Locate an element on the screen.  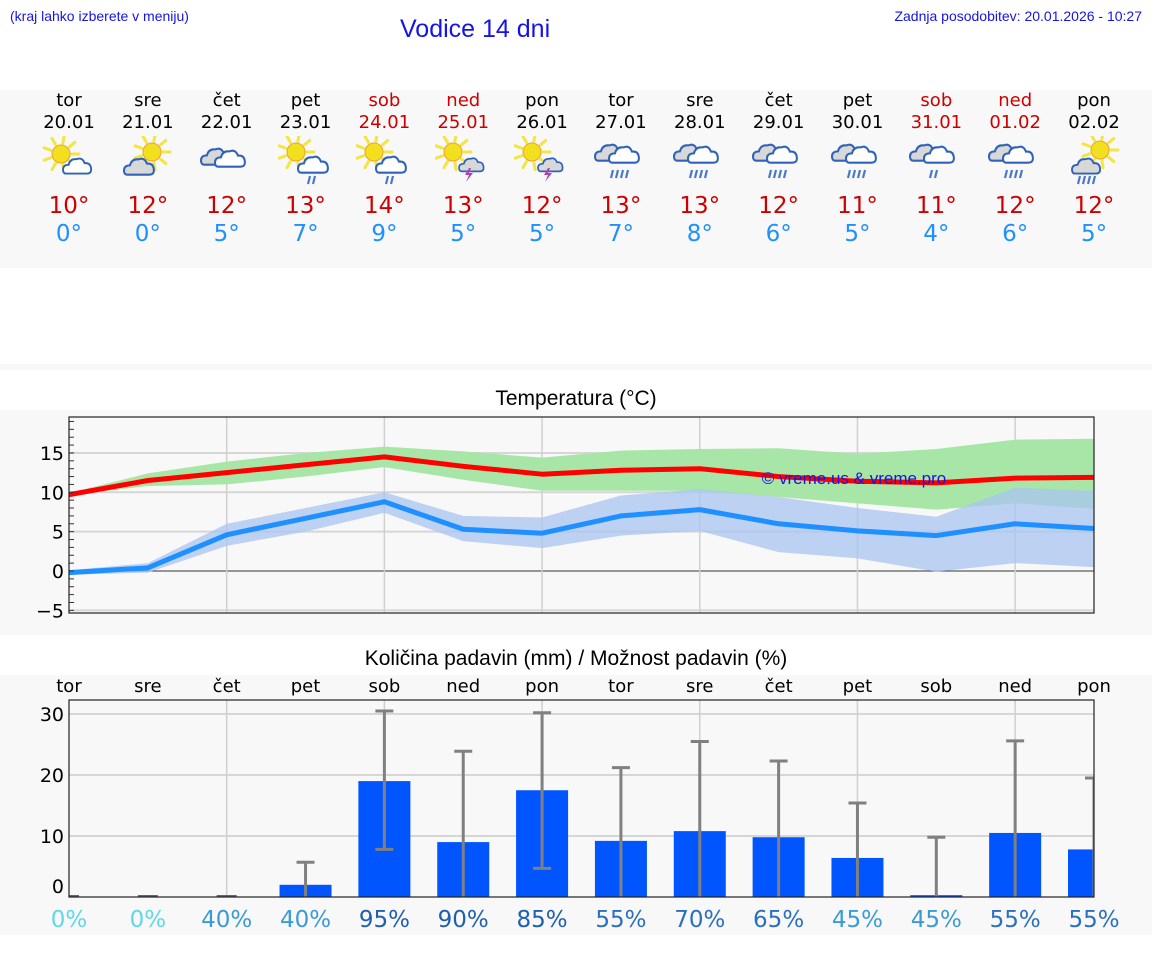
min-temperature: 8° is located at coordinates (699, 234).